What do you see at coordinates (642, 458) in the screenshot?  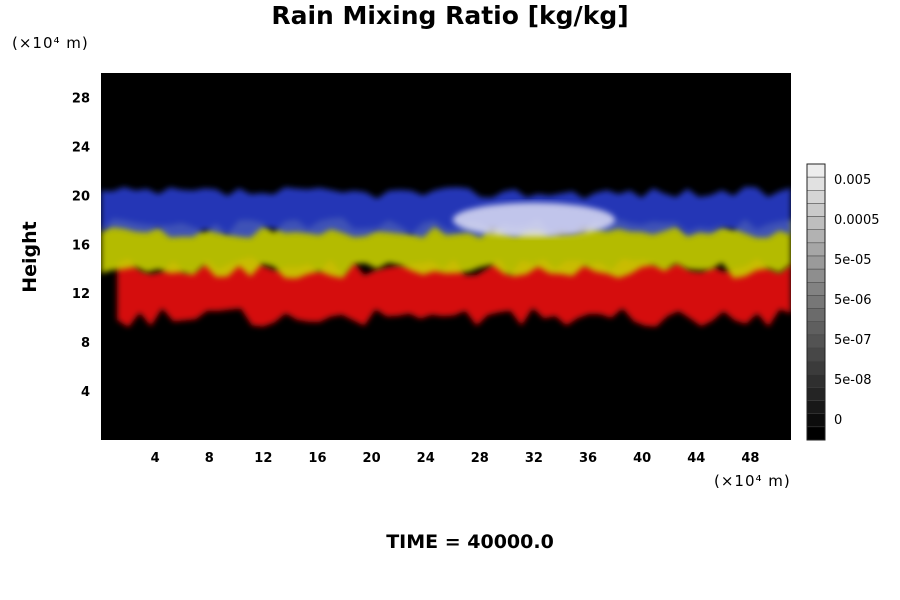 I see `x-tick-label: 40` at bounding box center [642, 458].